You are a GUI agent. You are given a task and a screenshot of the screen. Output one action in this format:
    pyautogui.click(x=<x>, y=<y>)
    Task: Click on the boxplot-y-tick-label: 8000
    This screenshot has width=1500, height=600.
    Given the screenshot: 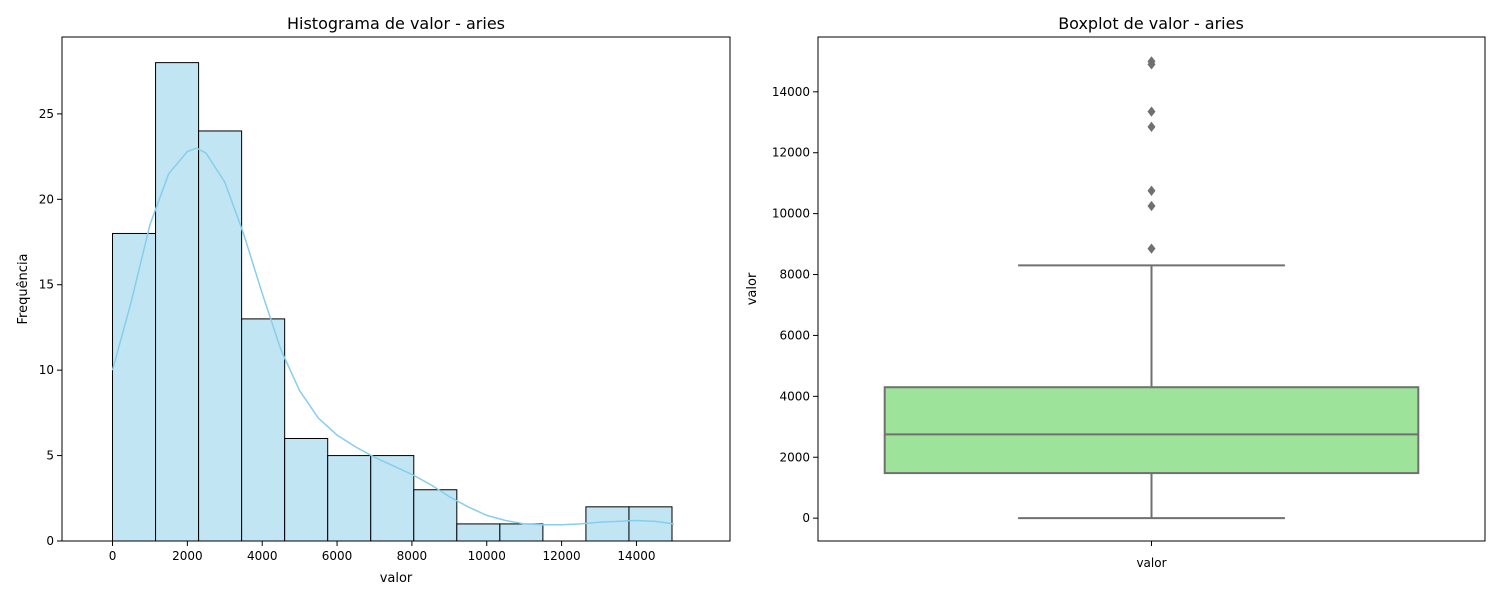 What is the action you would take?
    pyautogui.click(x=794, y=275)
    